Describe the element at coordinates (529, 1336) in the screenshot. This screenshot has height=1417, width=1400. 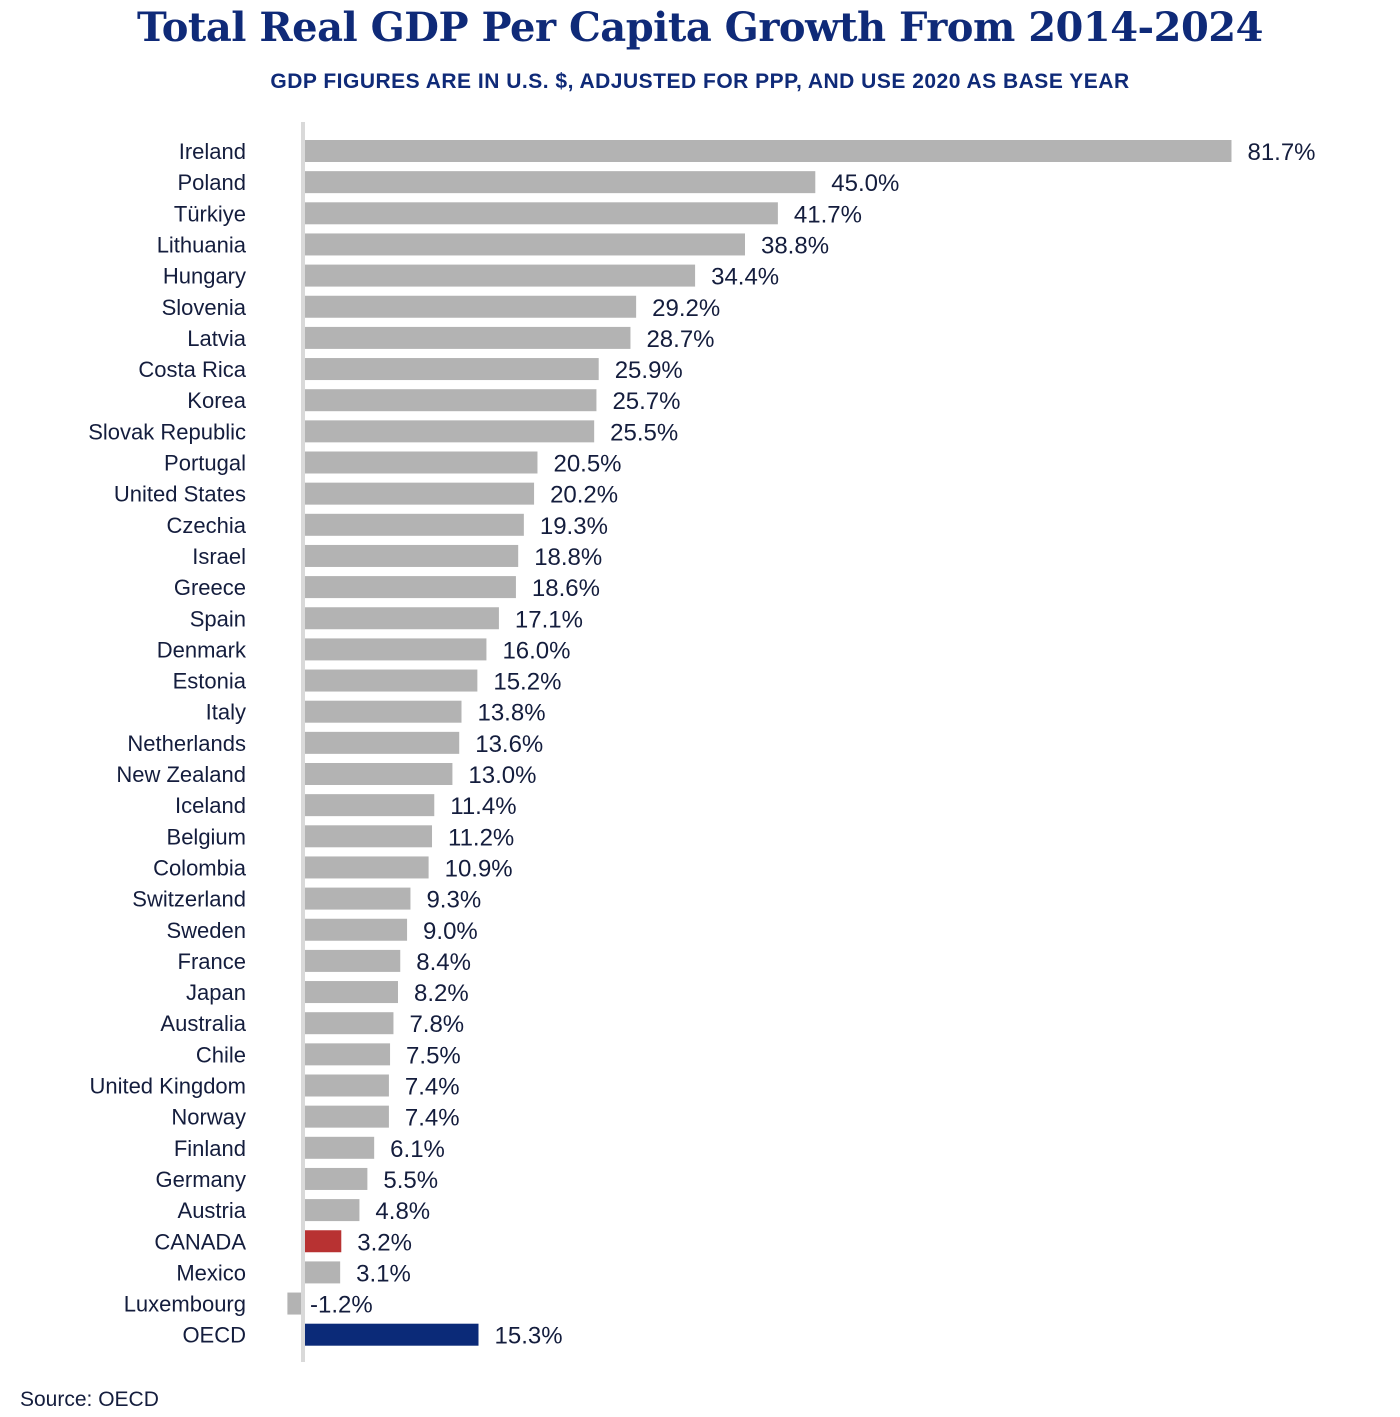
I see `value-label-oecd: 15.3%` at that location.